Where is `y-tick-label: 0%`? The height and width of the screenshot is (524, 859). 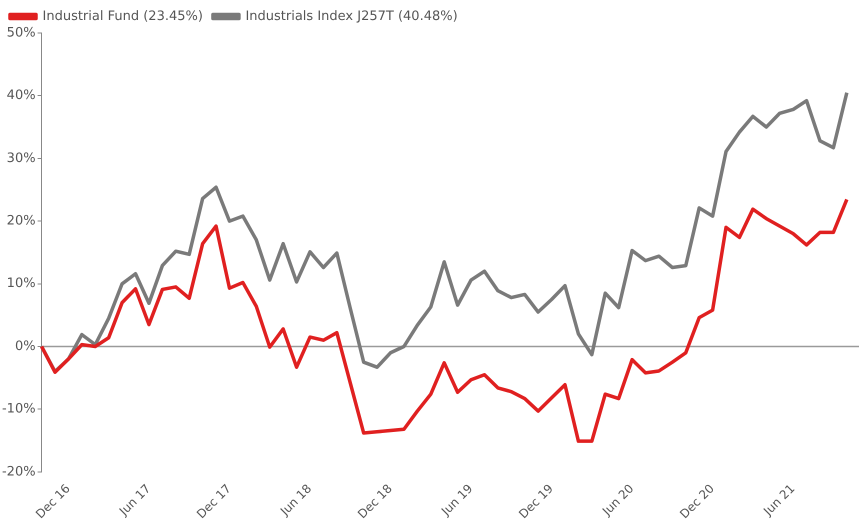 y-tick-label: 0% is located at coordinates (25, 346).